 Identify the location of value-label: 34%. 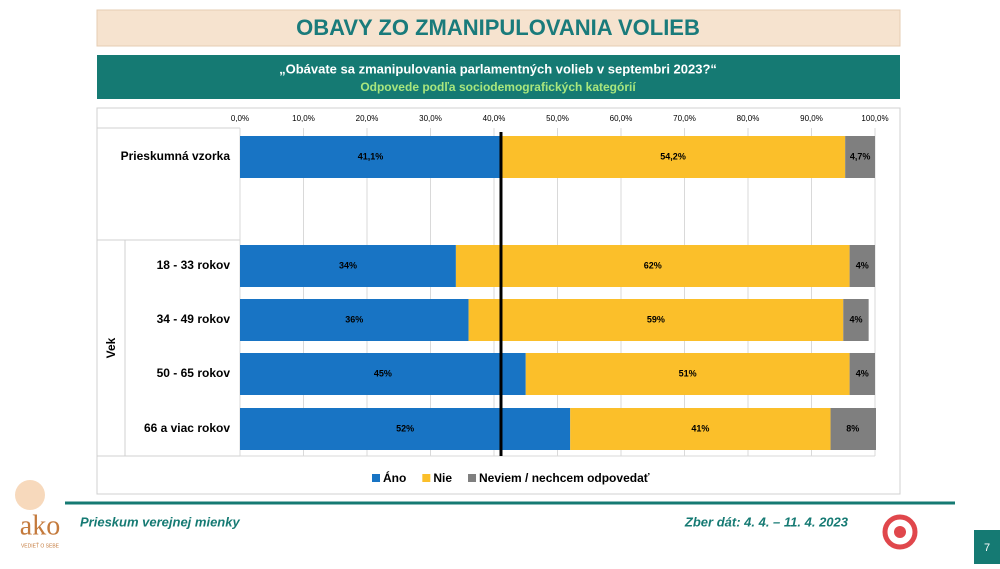
(348, 265).